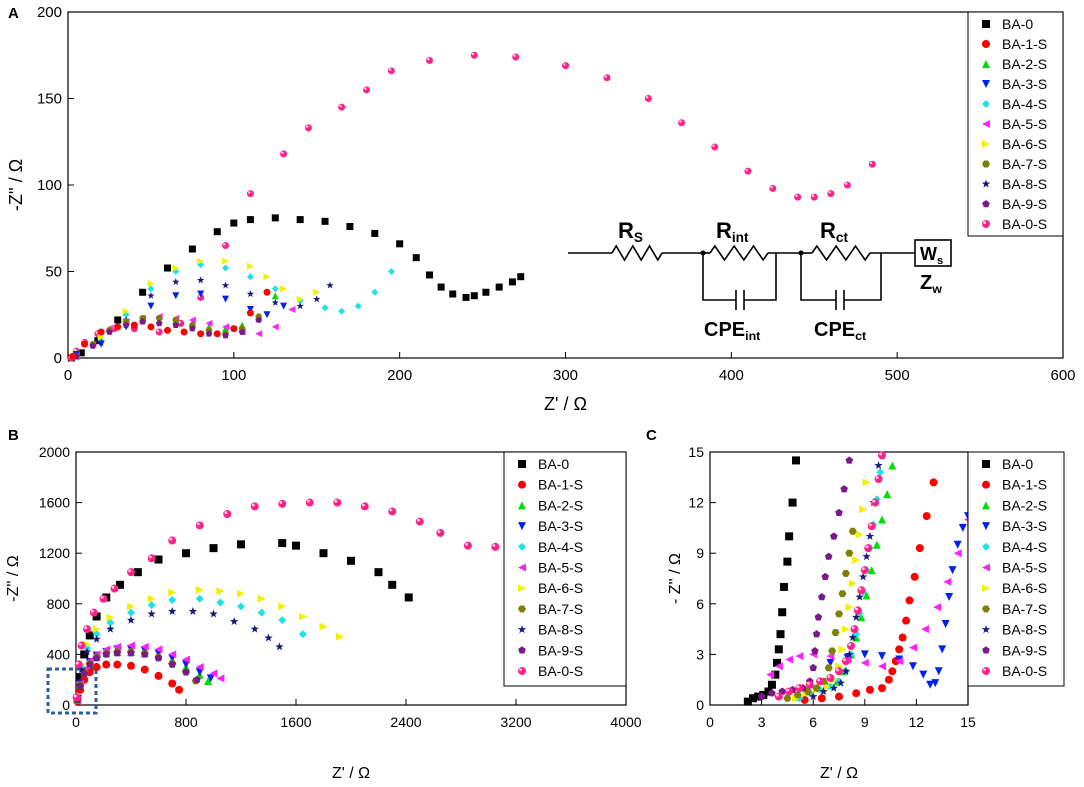 The image size is (1084, 787). What do you see at coordinates (865, 722) in the screenshot?
I see `x-tick-label: 9` at bounding box center [865, 722].